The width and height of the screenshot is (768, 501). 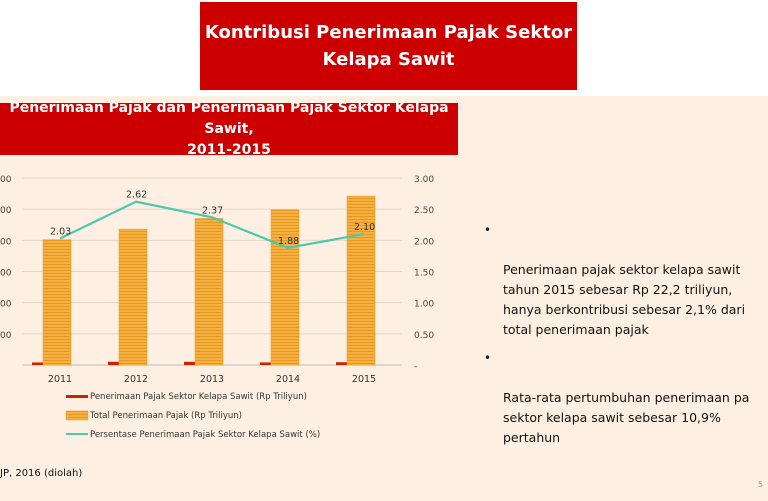 I want to click on right-axis-tick-label: 3.00, so click(x=424, y=180).